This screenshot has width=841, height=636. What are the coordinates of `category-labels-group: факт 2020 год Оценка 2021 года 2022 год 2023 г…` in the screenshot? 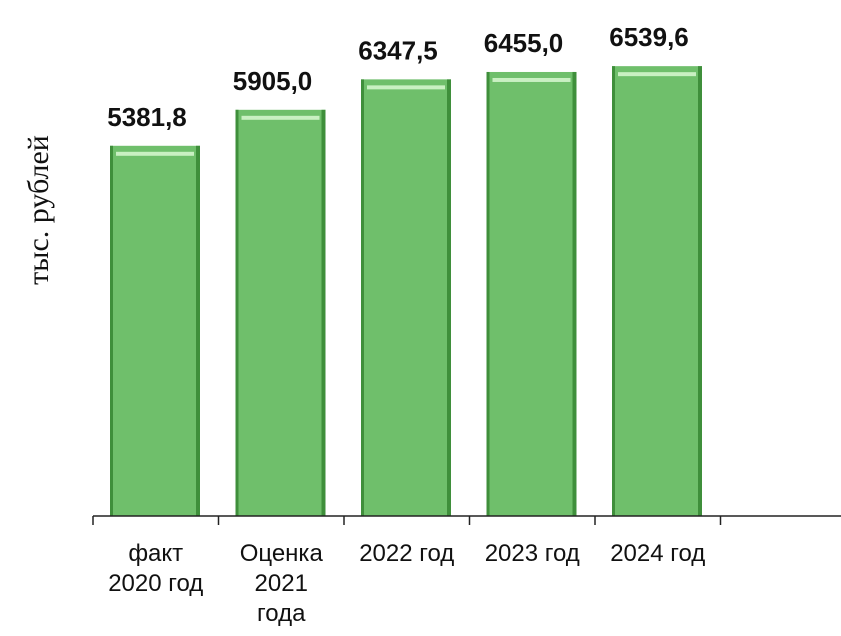 It's located at (406, 583).